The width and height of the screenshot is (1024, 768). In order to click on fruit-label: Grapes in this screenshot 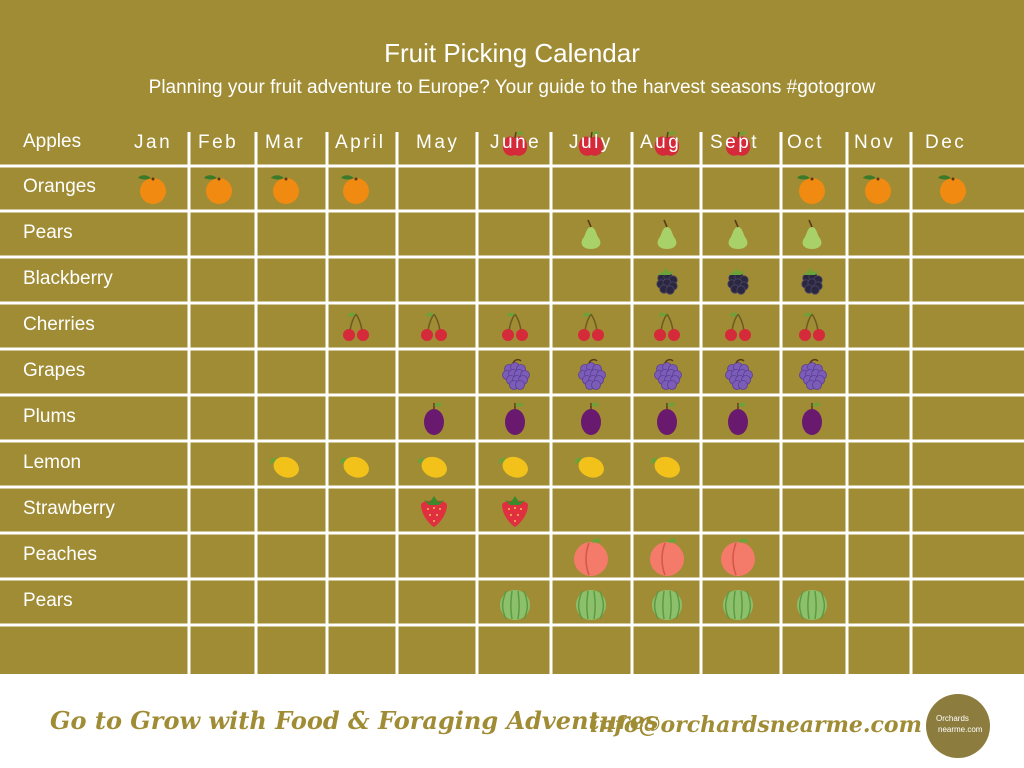, I will do `click(54, 370)`.